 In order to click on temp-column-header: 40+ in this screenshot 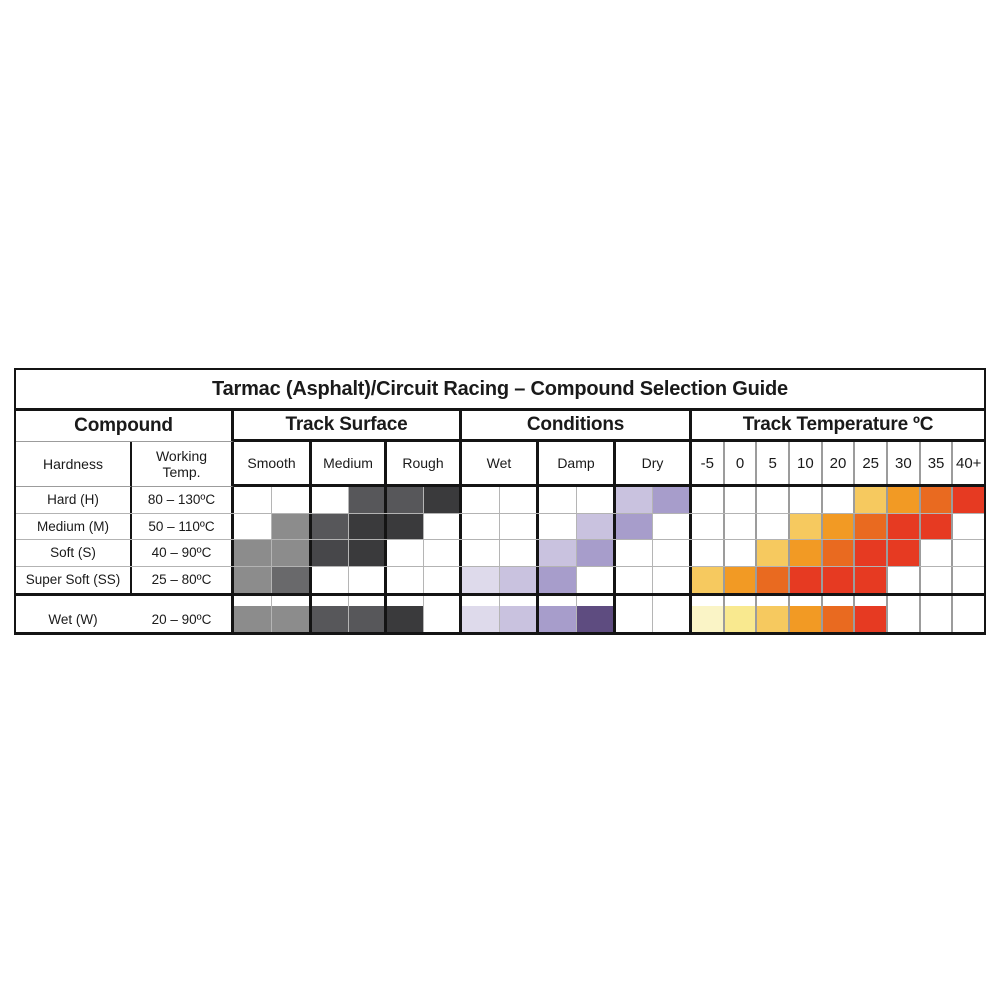, I will do `click(968, 463)`.